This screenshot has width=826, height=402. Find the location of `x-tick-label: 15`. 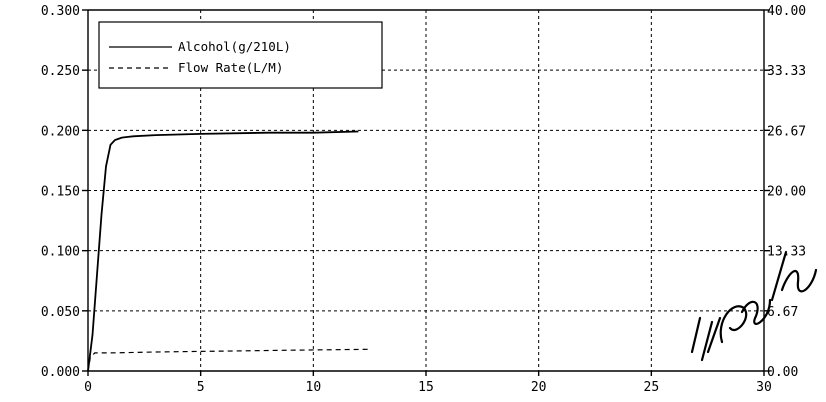

x-tick-label: 15 is located at coordinates (426, 387).